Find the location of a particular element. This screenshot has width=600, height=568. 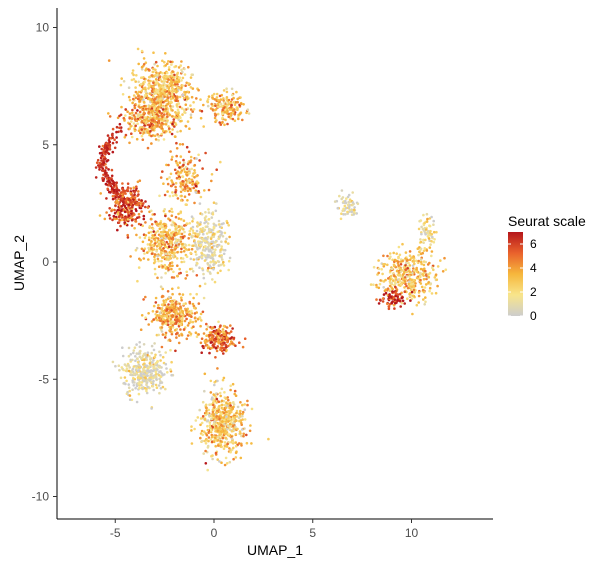

x-axis-ticks: -5 0 5 10 is located at coordinates (264, 529).